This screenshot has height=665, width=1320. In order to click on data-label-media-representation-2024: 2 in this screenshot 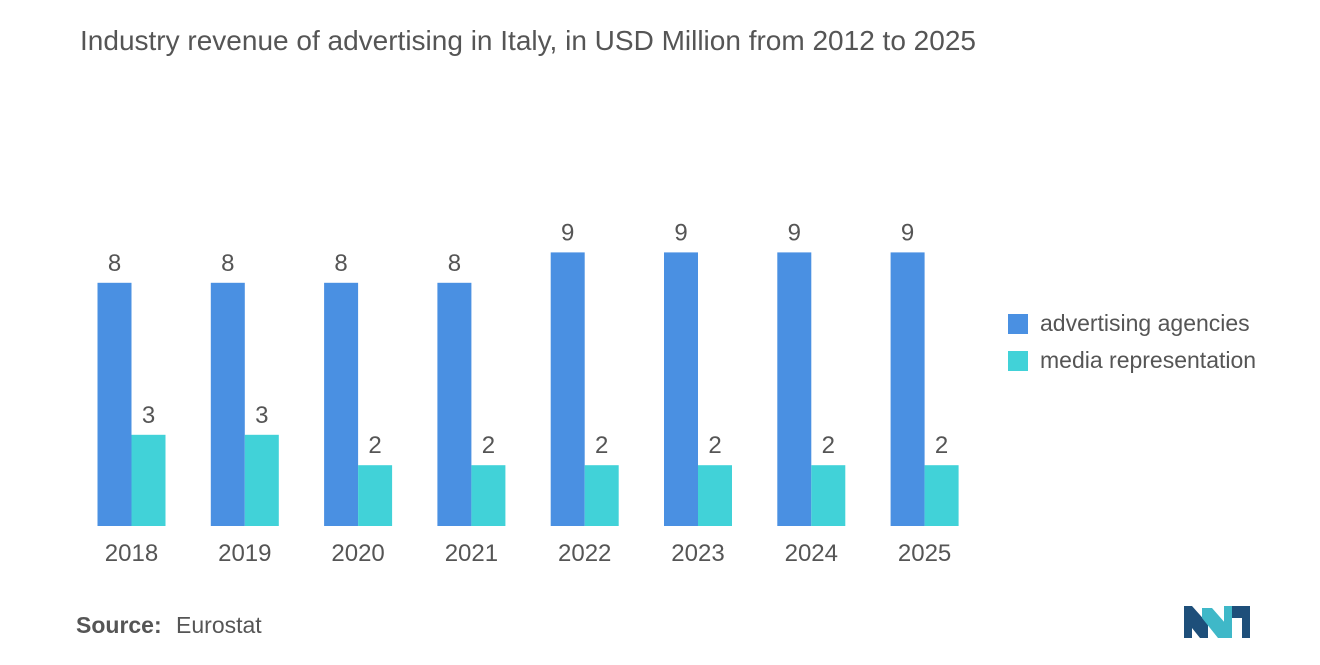, I will do `click(828, 445)`.